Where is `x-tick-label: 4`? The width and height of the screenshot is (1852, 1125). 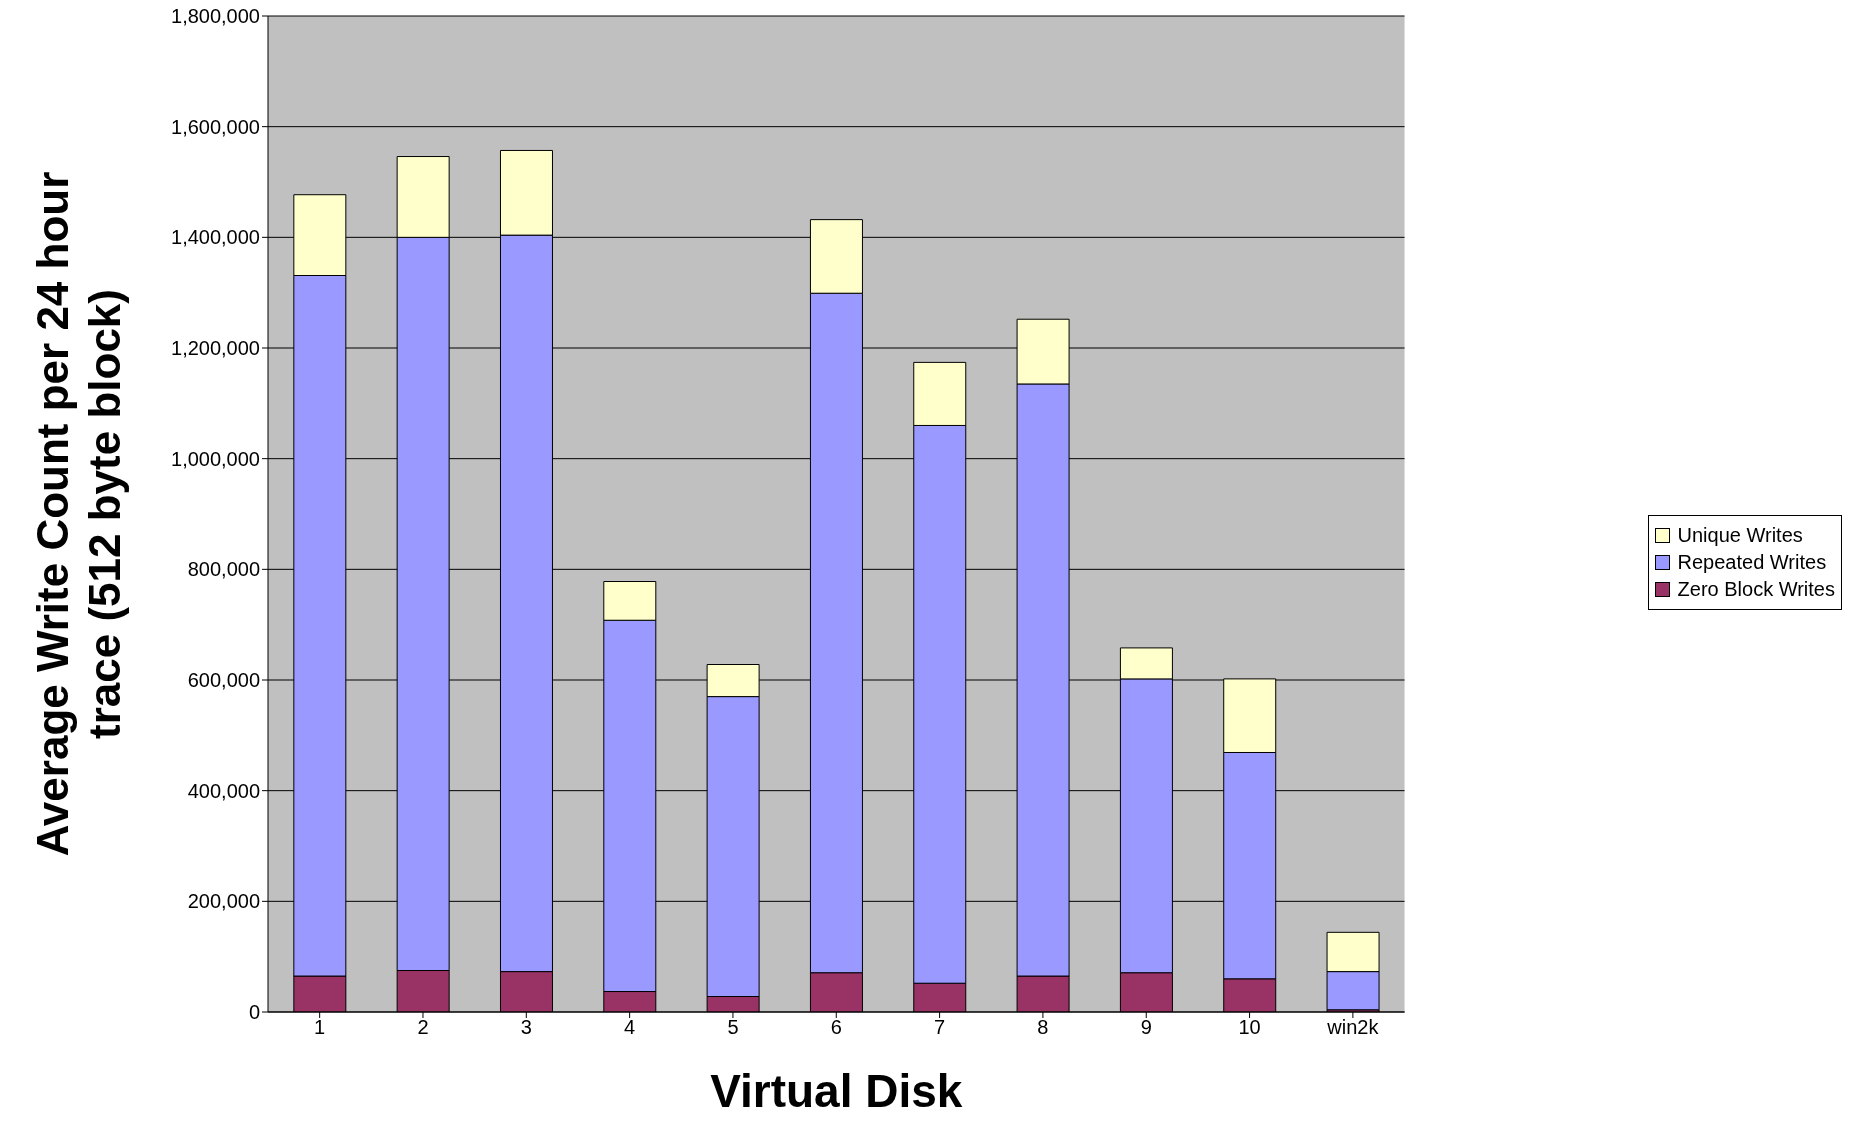
x-tick-label: 4 is located at coordinates (630, 1027).